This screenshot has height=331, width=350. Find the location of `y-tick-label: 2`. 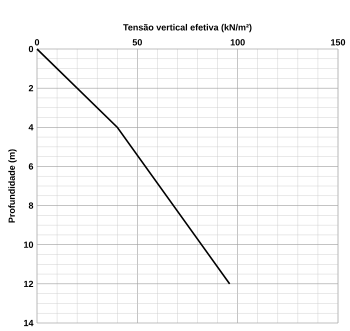

y-tick-label: 2 is located at coordinates (31, 88).